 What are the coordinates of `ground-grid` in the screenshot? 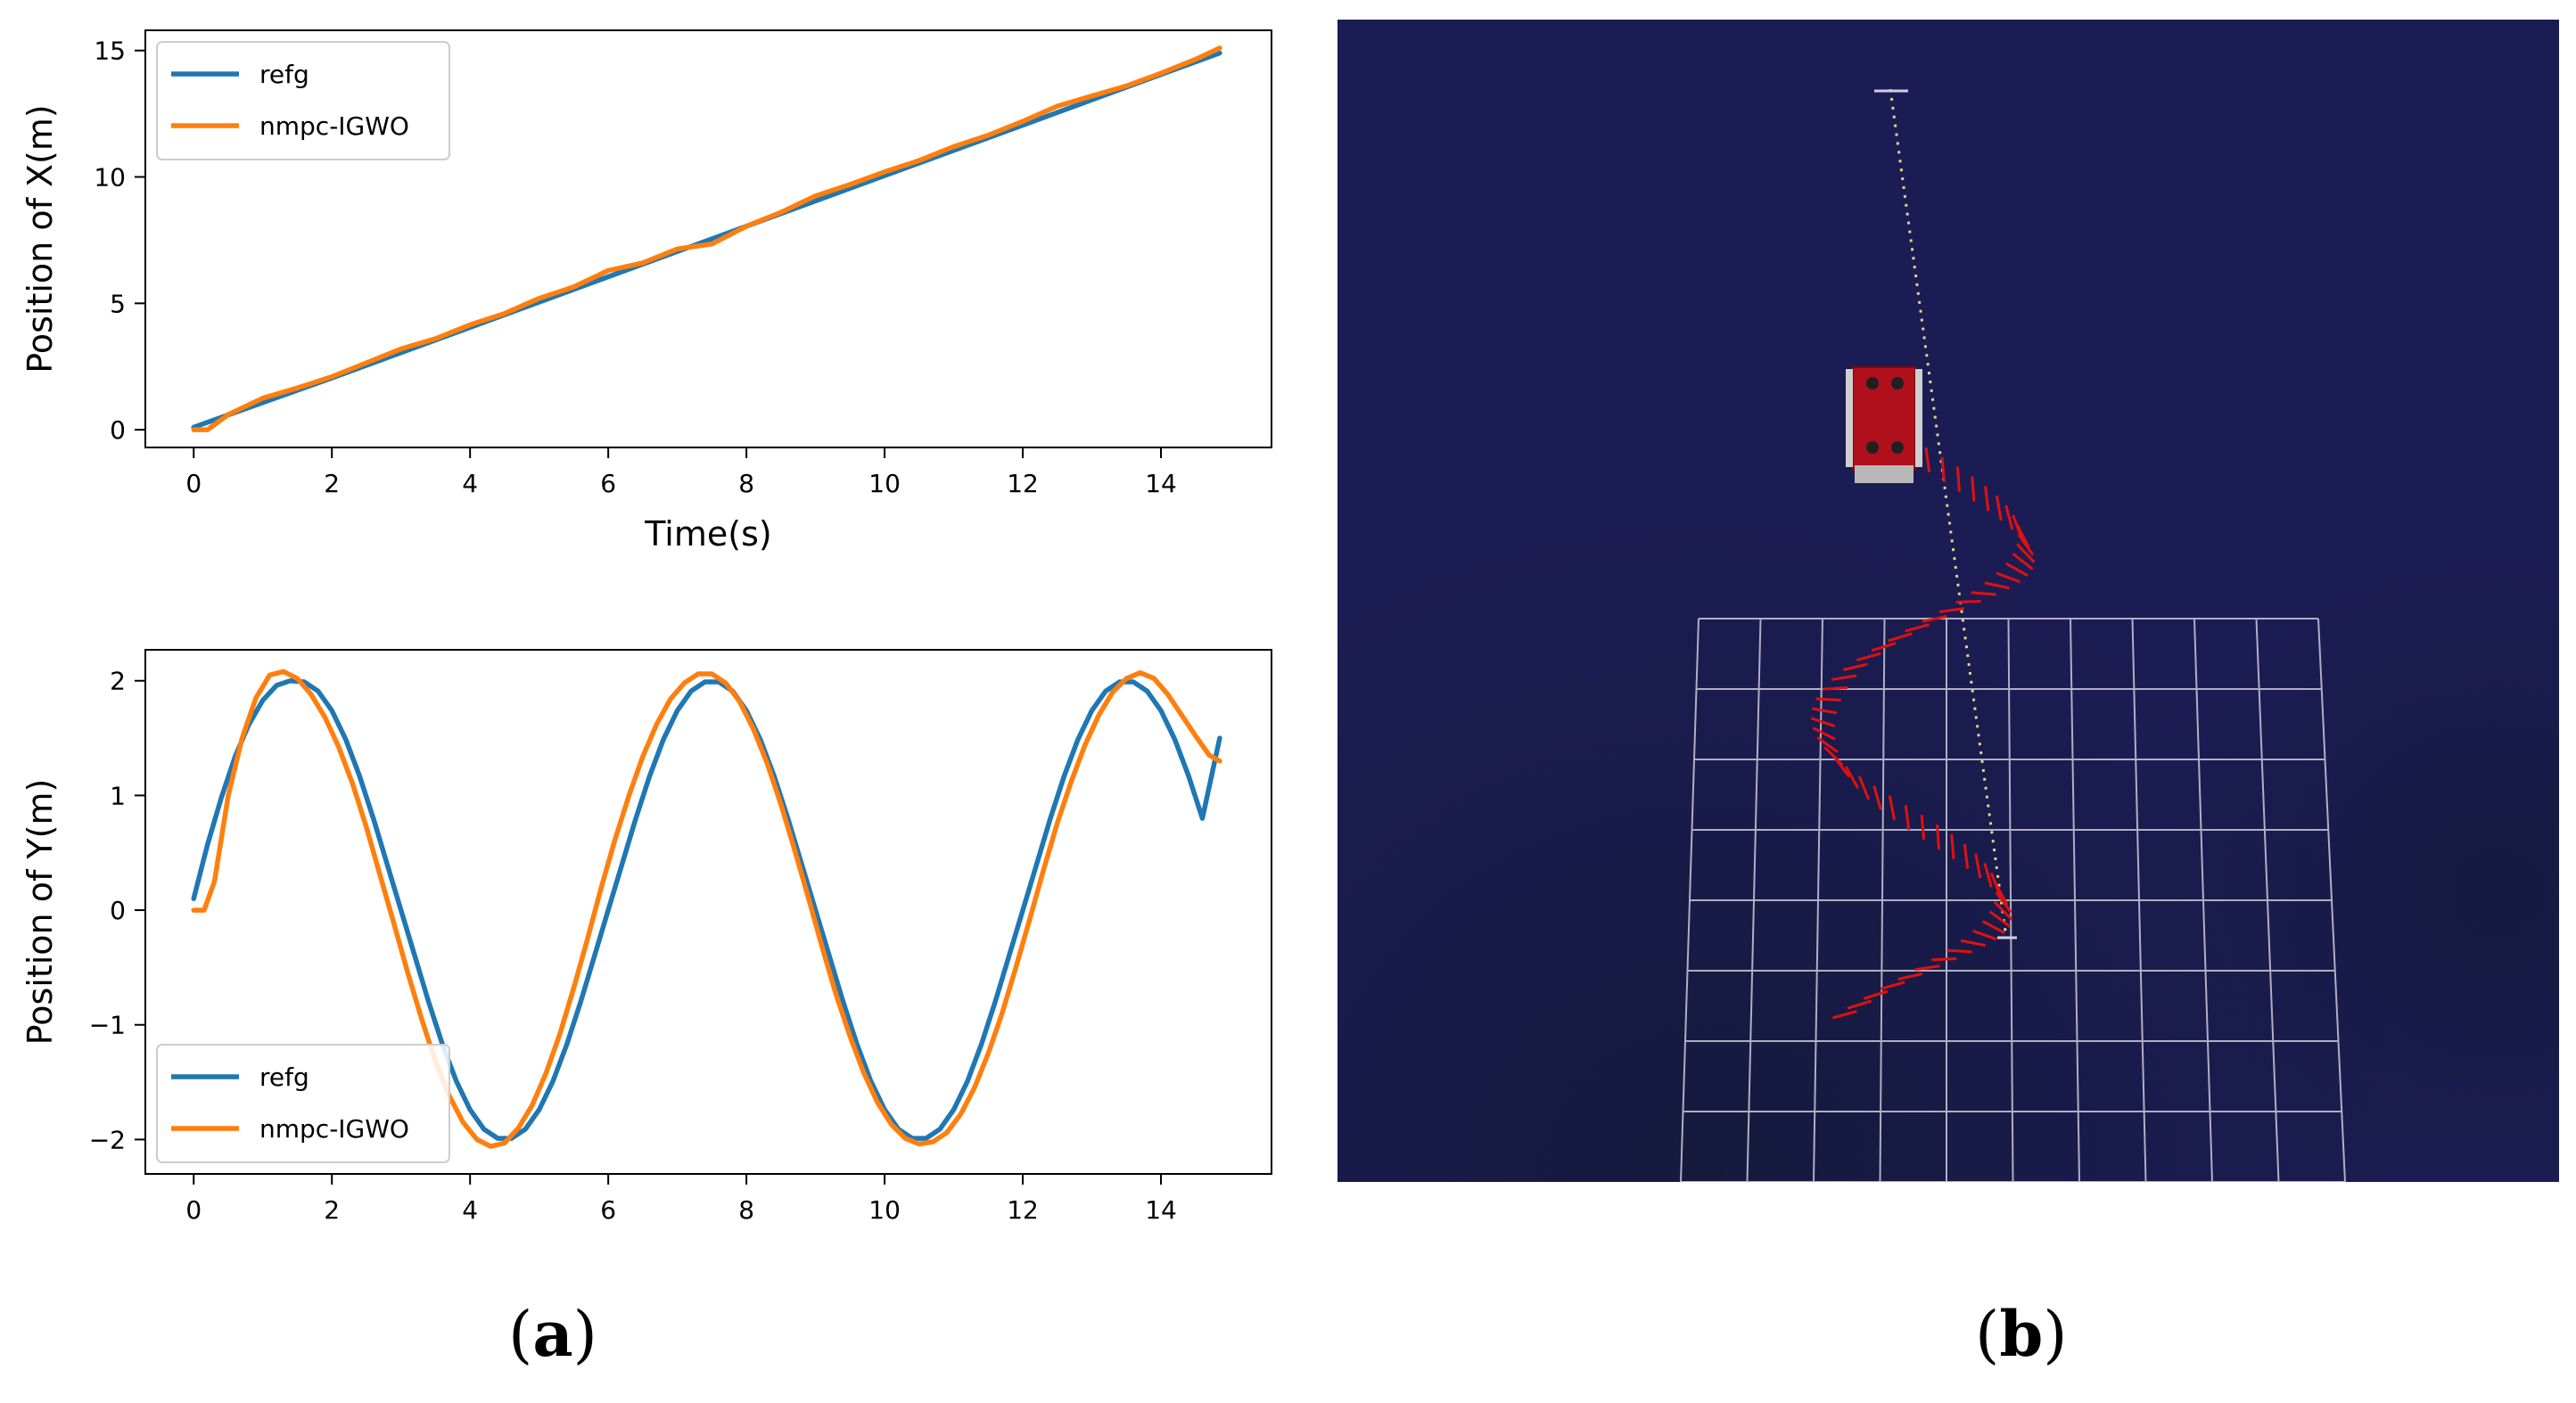 It's located at (2013, 901).